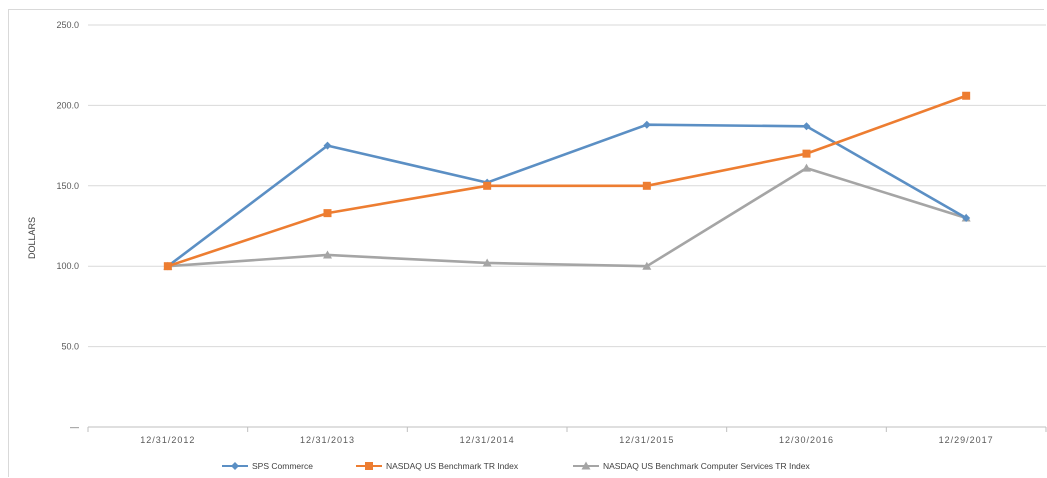 The image size is (1047, 478). Describe the element at coordinates (67, 266) in the screenshot. I see `y-tick-label: 100.0` at that location.